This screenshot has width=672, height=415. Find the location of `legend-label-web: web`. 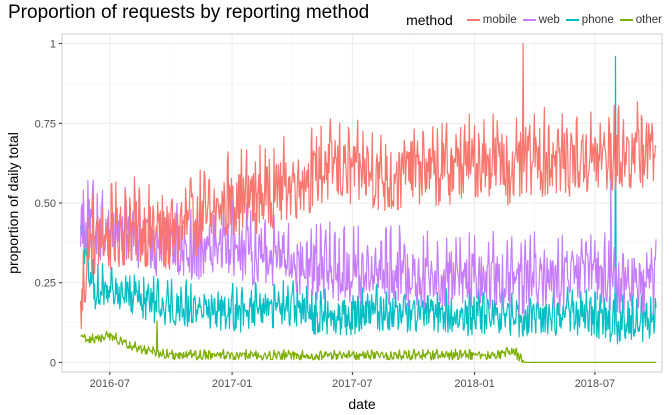

legend-label-web: web is located at coordinates (549, 20).